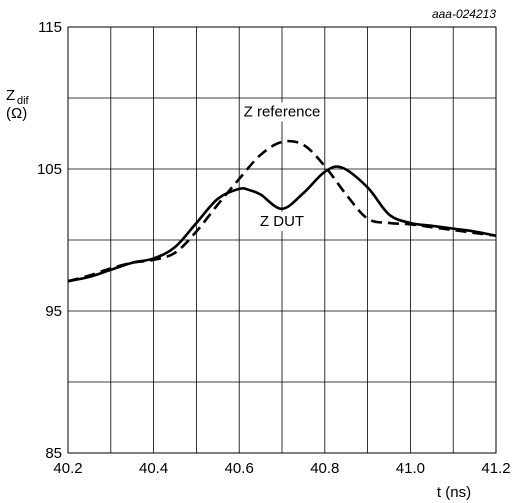 The image size is (516, 503). What do you see at coordinates (49, 169) in the screenshot?
I see `y-tick-label: 105` at bounding box center [49, 169].